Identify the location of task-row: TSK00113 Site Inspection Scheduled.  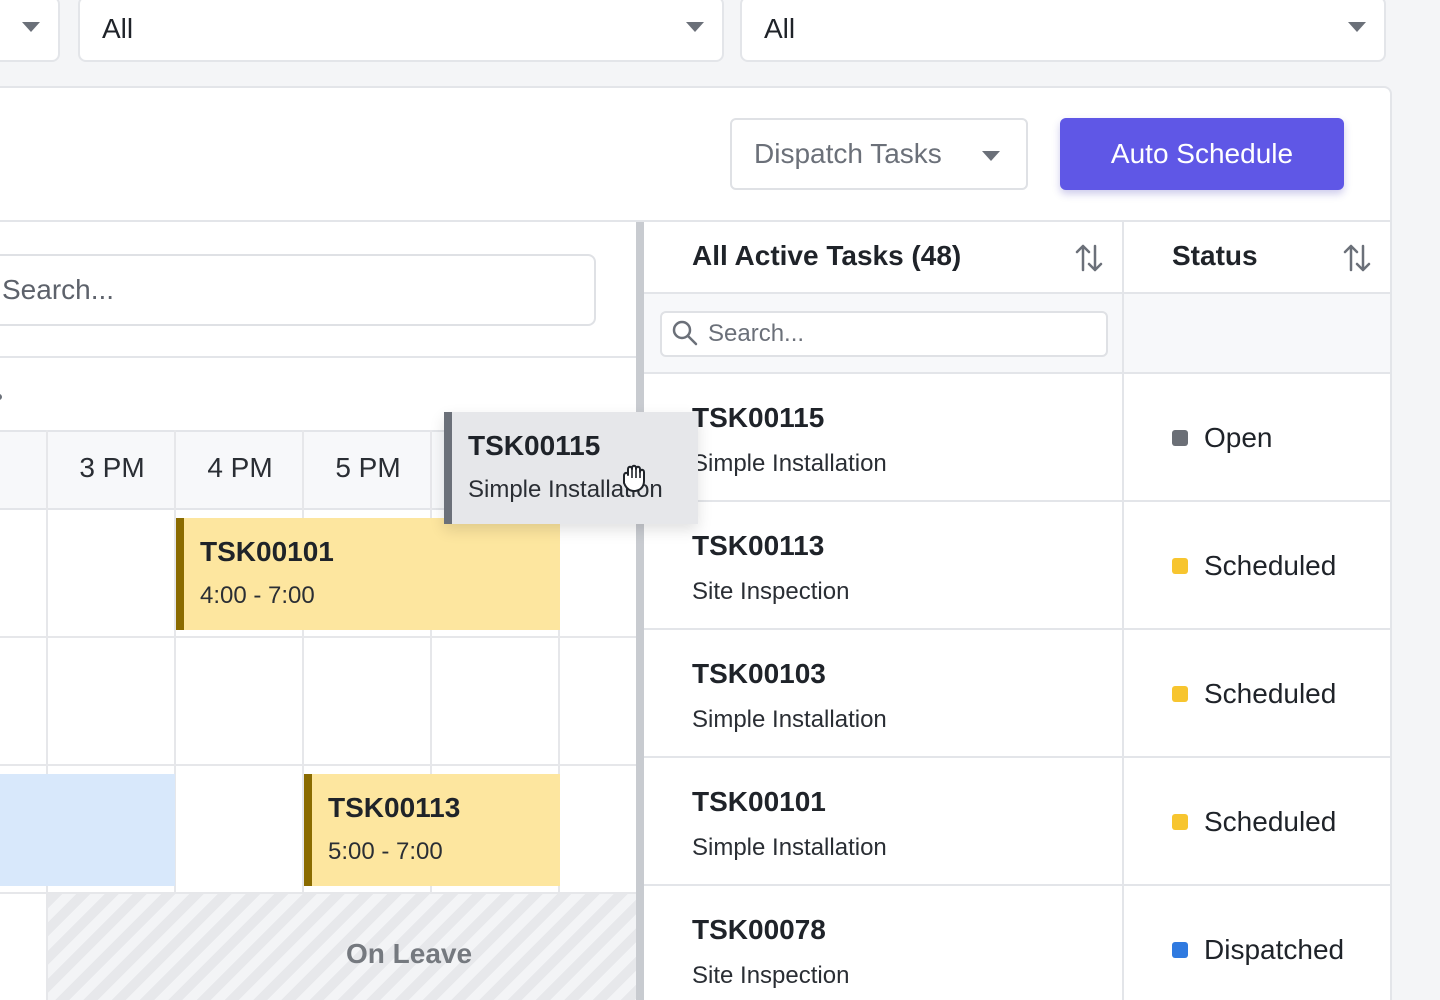
(1017, 566).